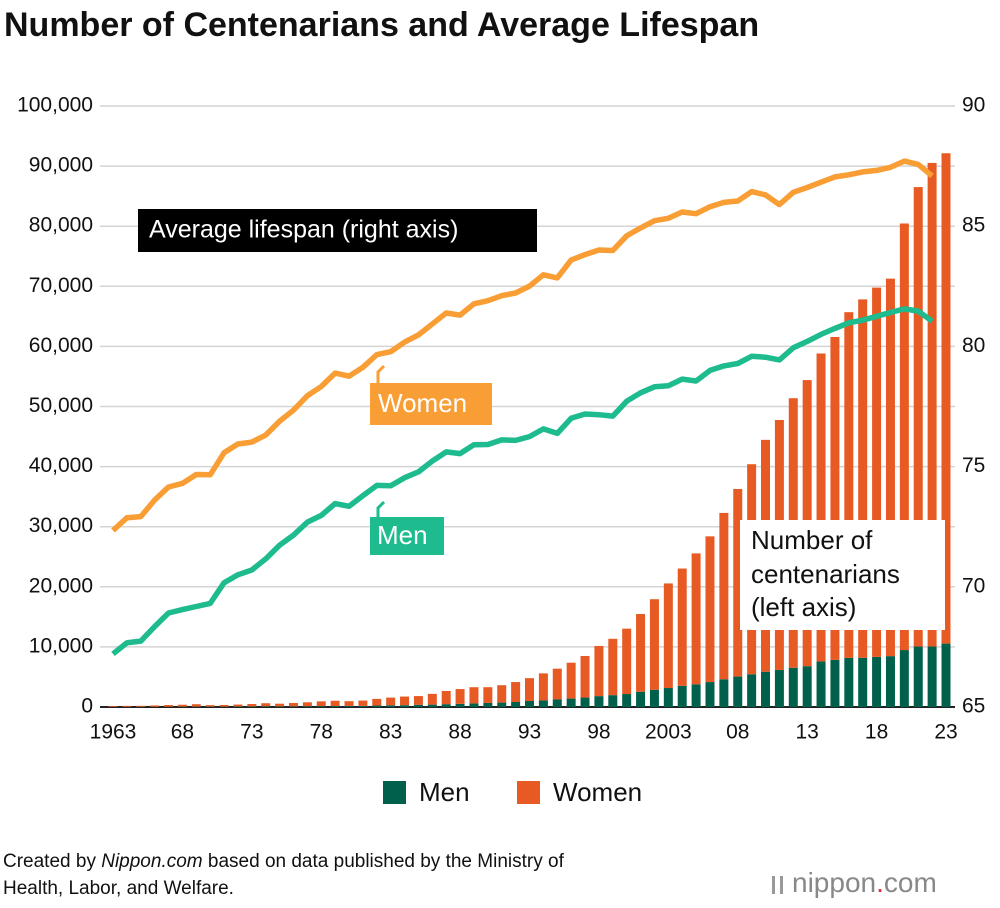 The image size is (1000, 908). What do you see at coordinates (773, 885) in the screenshot?
I see `logo-bar` at bounding box center [773, 885].